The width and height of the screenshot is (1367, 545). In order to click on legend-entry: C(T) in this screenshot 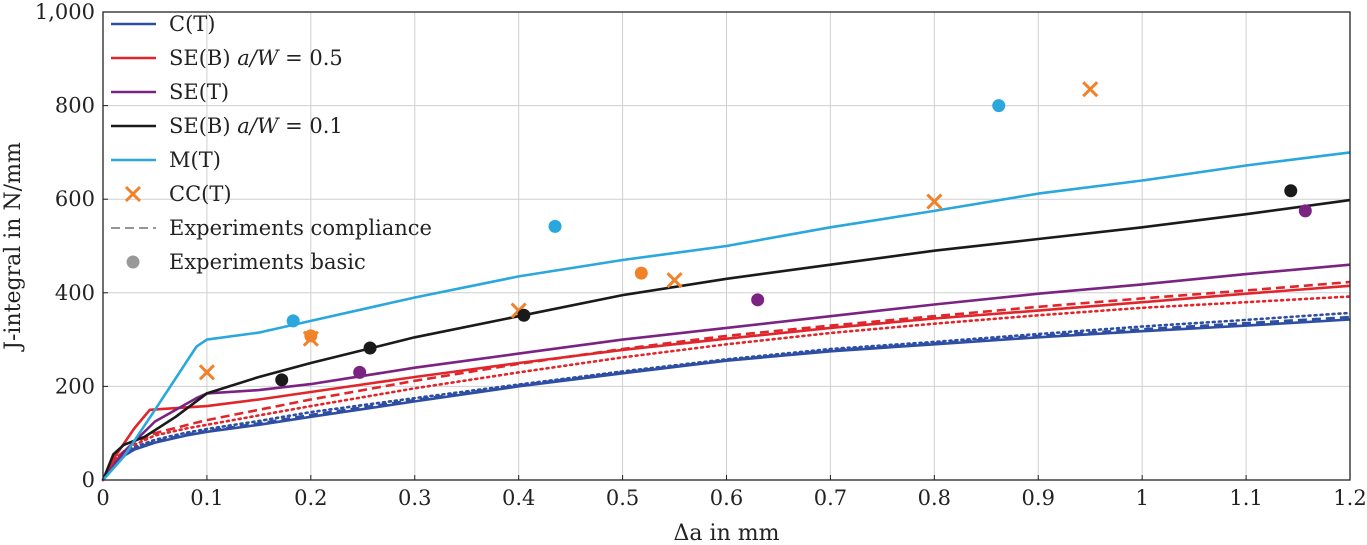, I will do `click(163, 24)`.